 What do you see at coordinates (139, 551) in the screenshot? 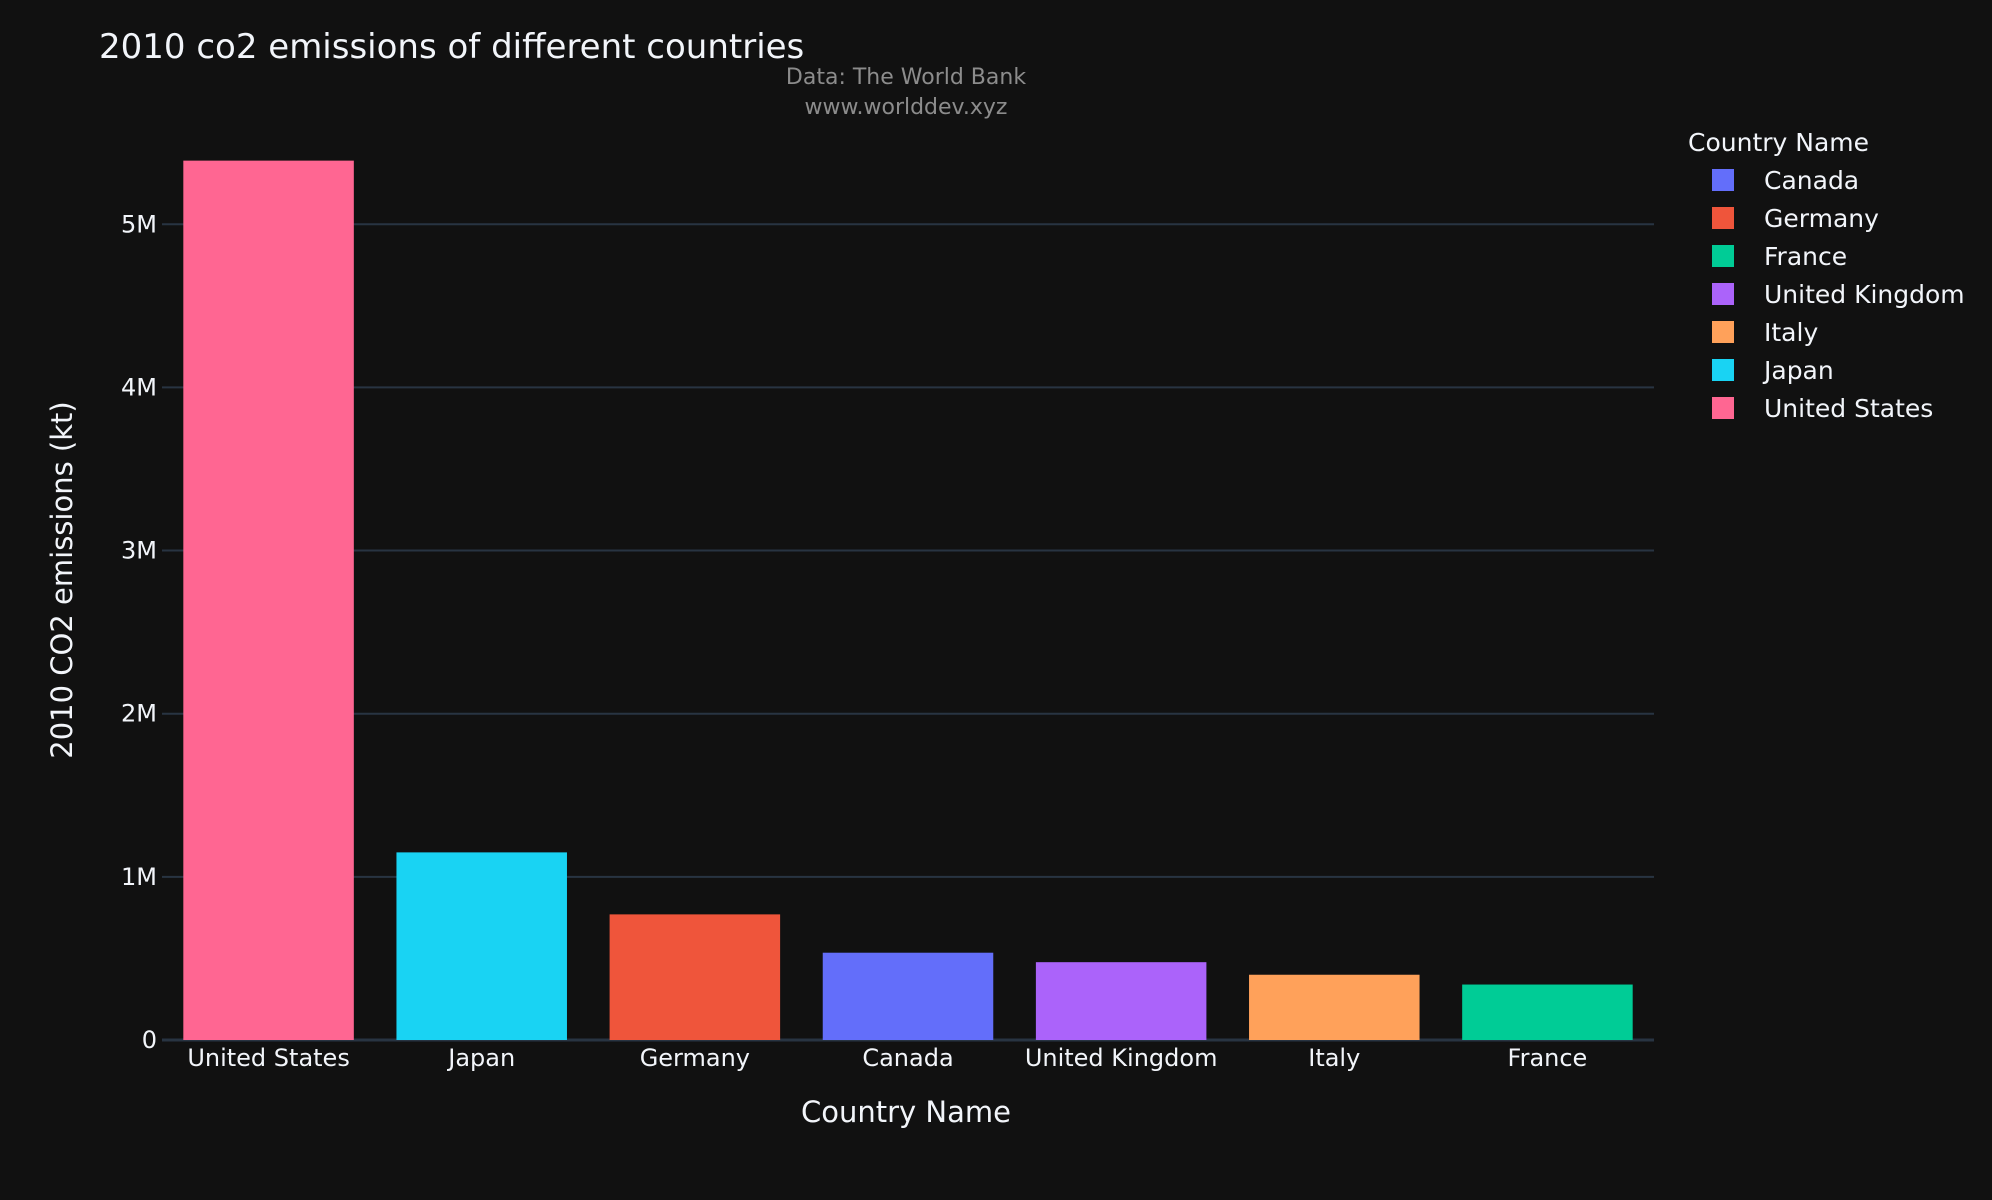
I see `y-tick-label: 3M` at bounding box center [139, 551].